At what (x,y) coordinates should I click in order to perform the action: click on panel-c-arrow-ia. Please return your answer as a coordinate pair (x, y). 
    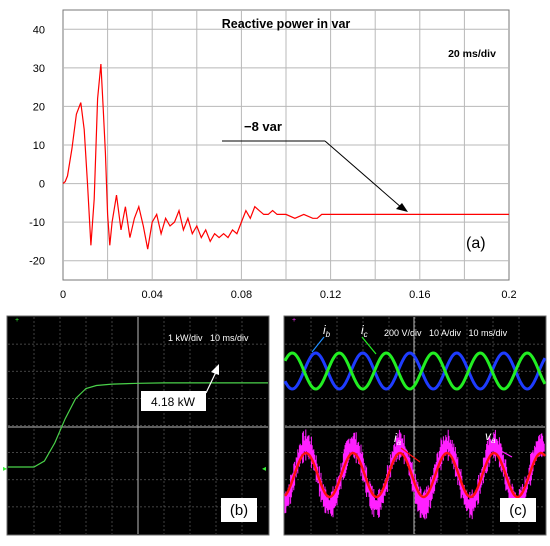
    Looking at the image, I should click on (410, 455).